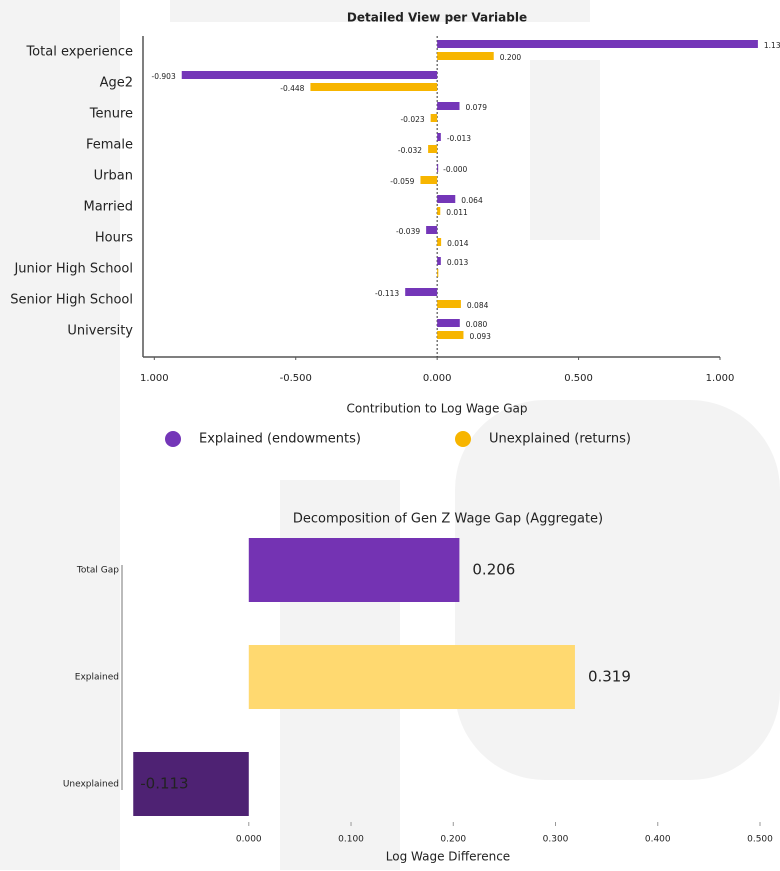 This screenshot has width=780, height=871. What do you see at coordinates (73, 269) in the screenshot?
I see `y-tick-label: Junior High School` at bounding box center [73, 269].